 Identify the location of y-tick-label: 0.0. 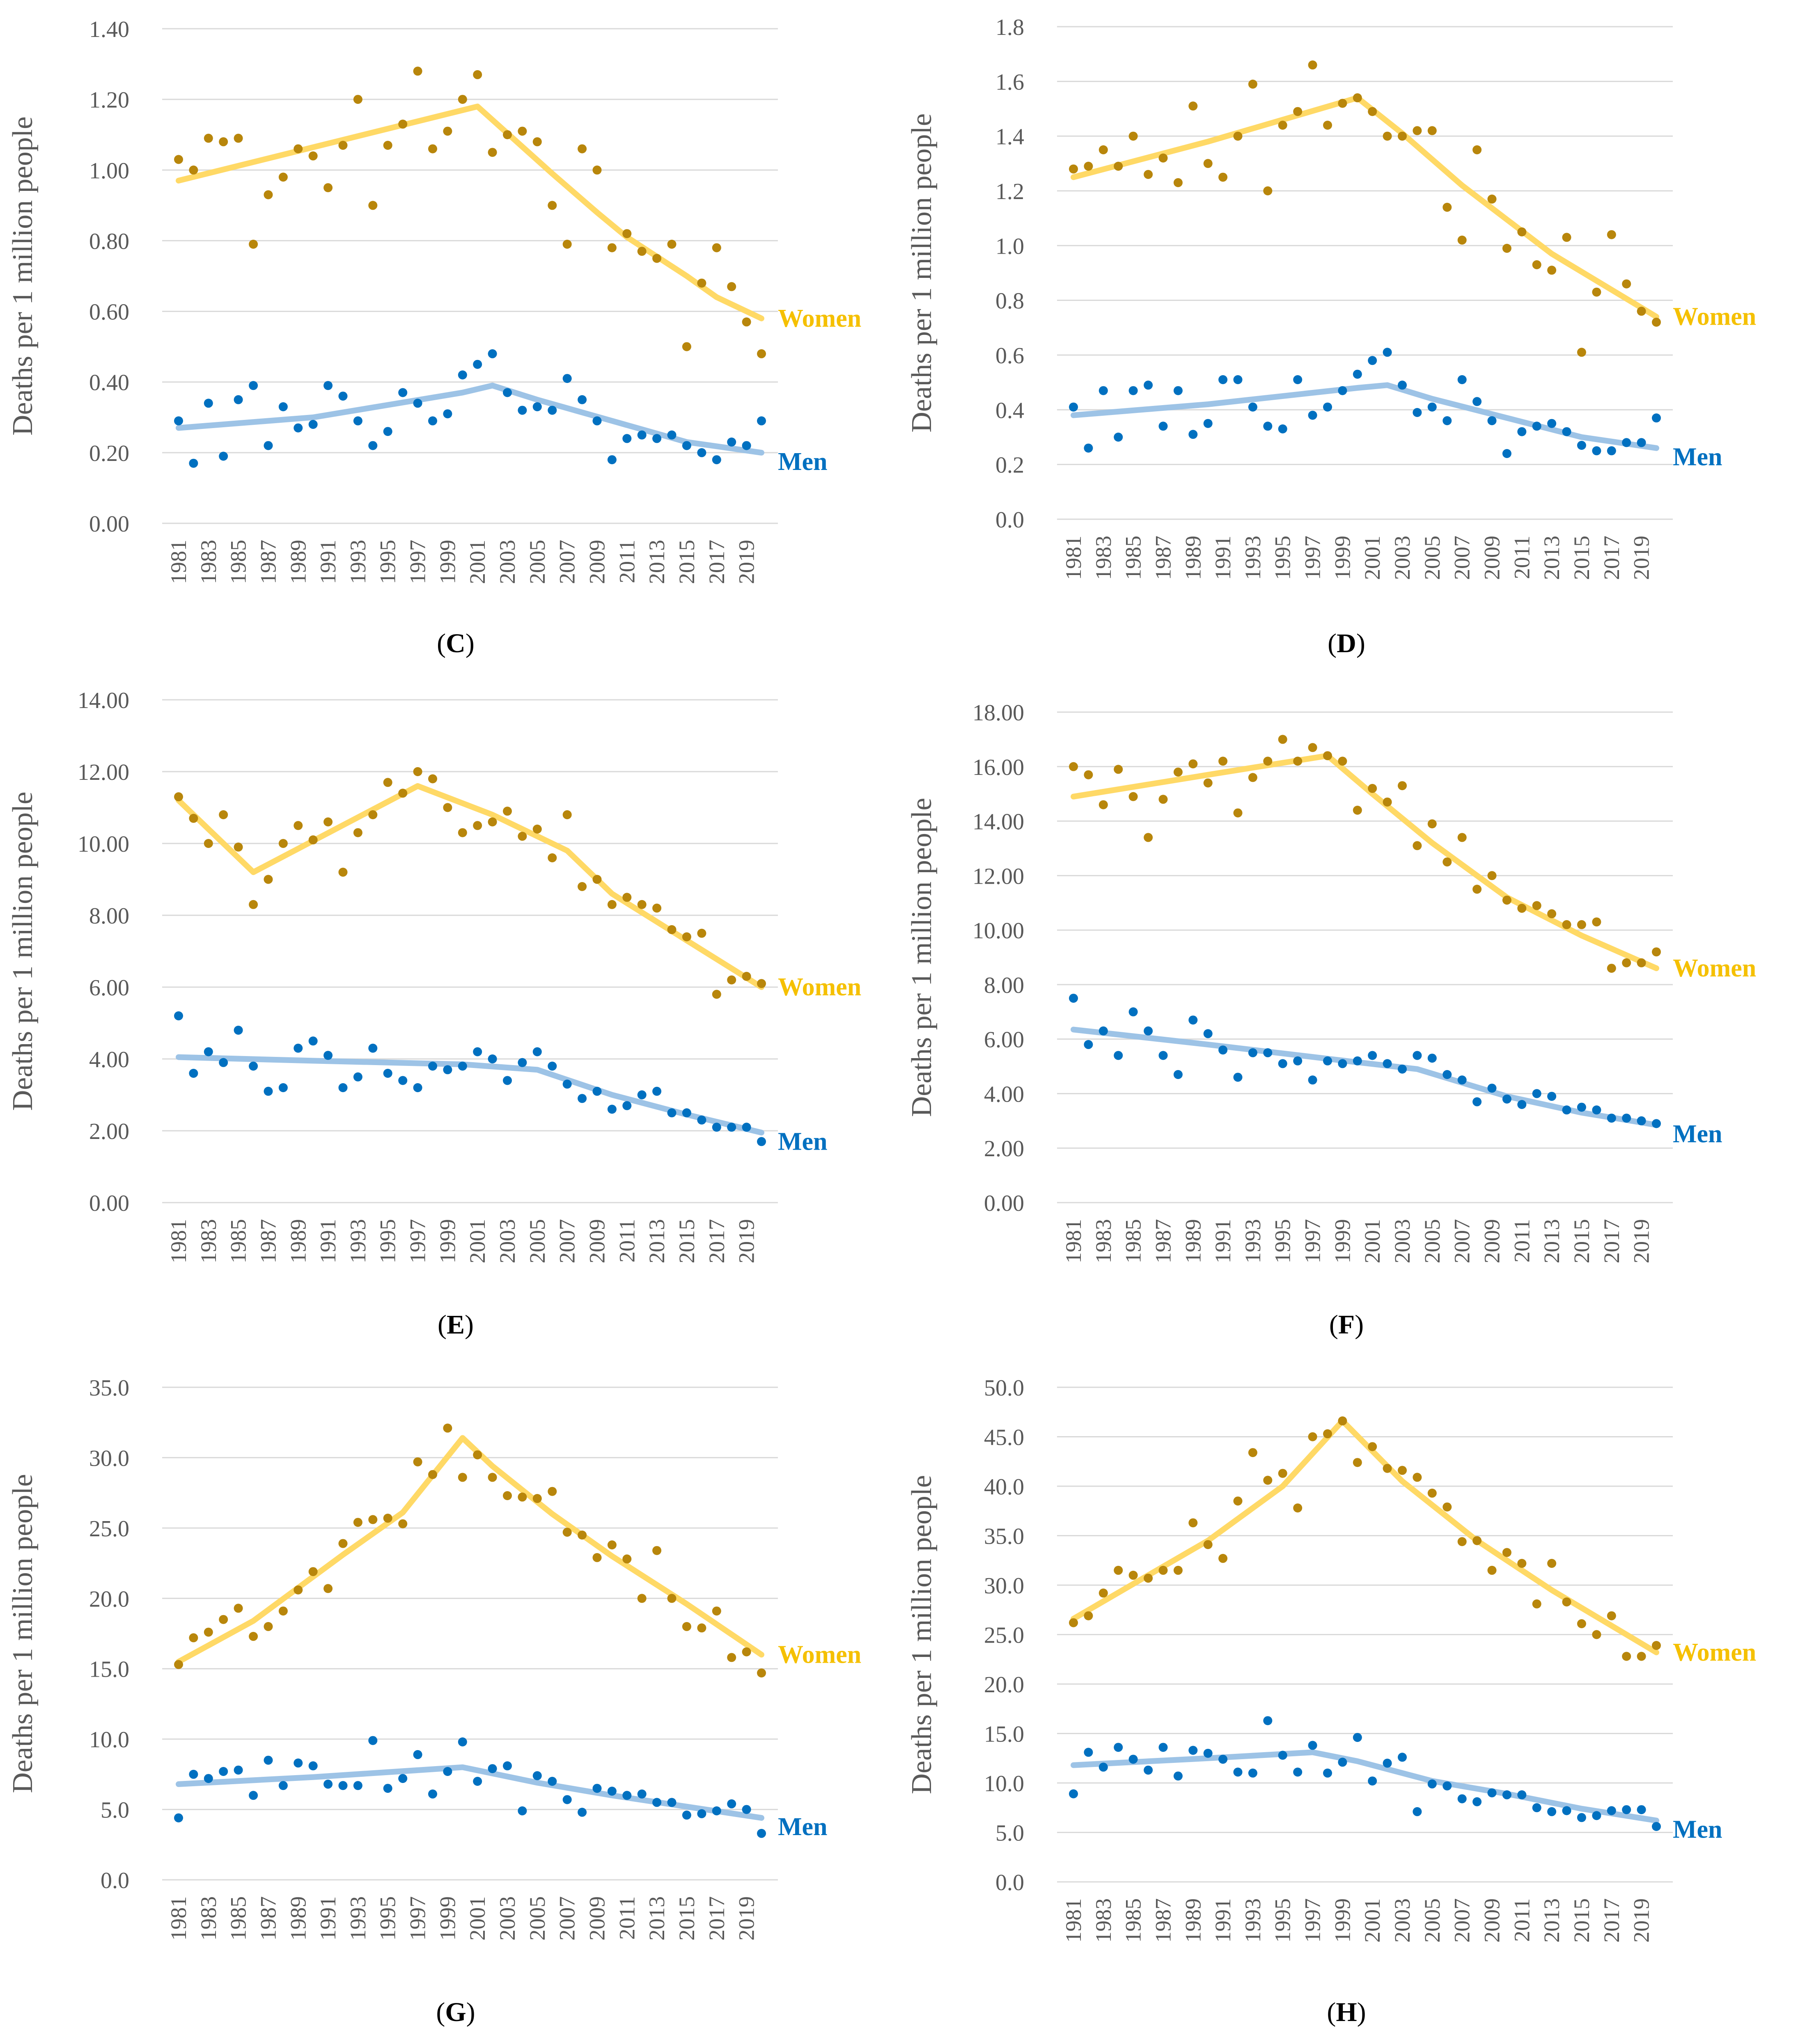
(1009, 520).